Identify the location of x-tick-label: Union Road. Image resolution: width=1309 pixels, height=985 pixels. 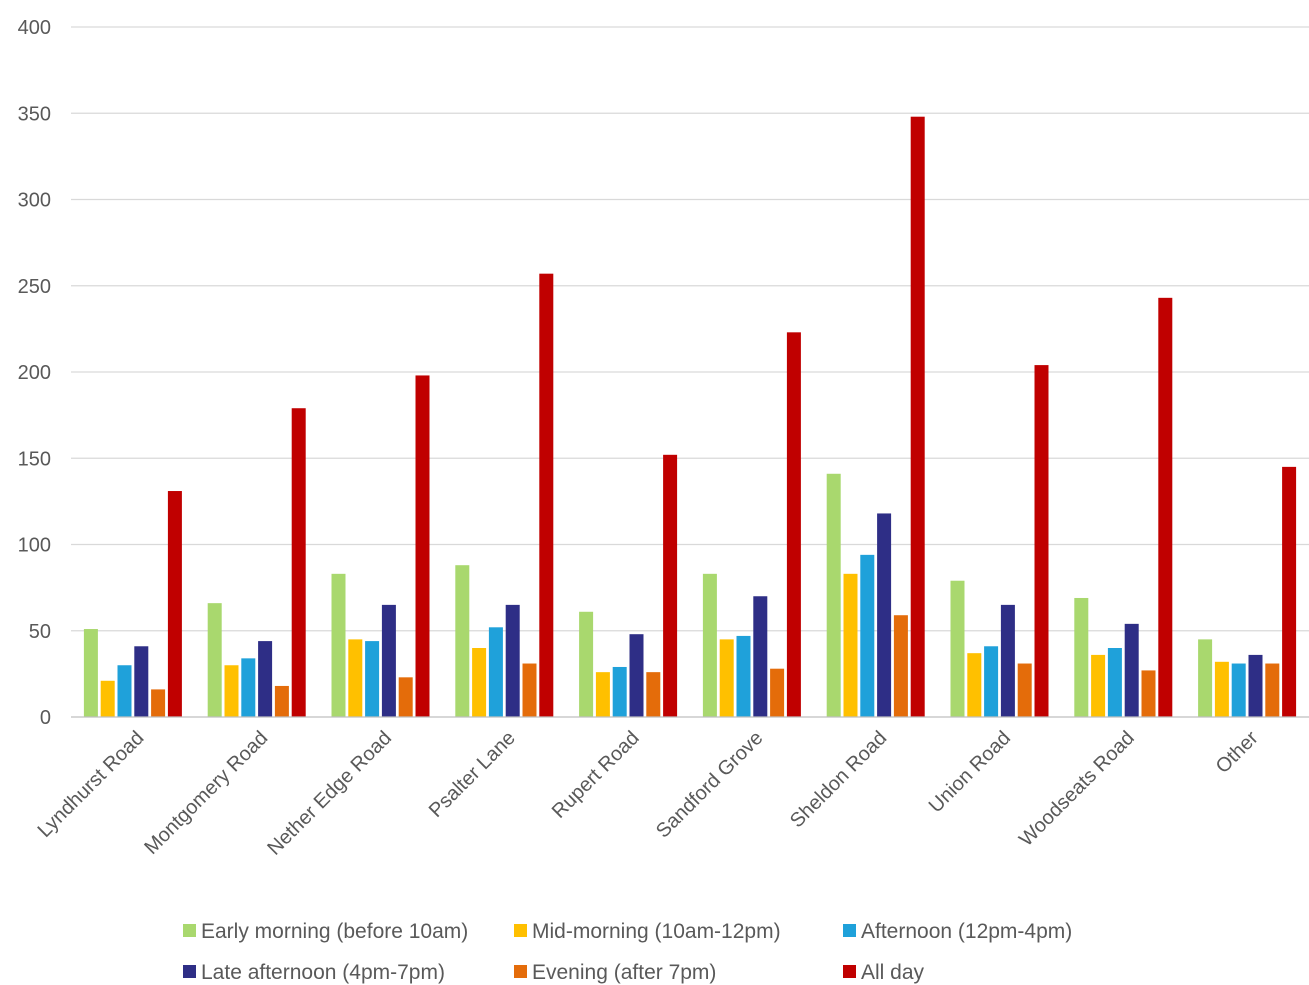
(970, 772).